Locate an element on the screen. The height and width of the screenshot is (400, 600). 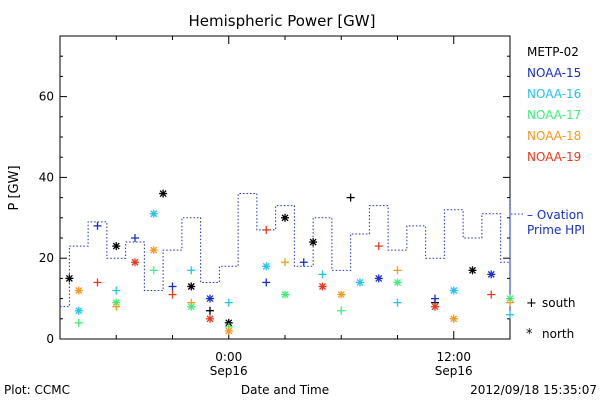
footer-right: 2012/09/18 15:35:07 is located at coordinates (533, 390).